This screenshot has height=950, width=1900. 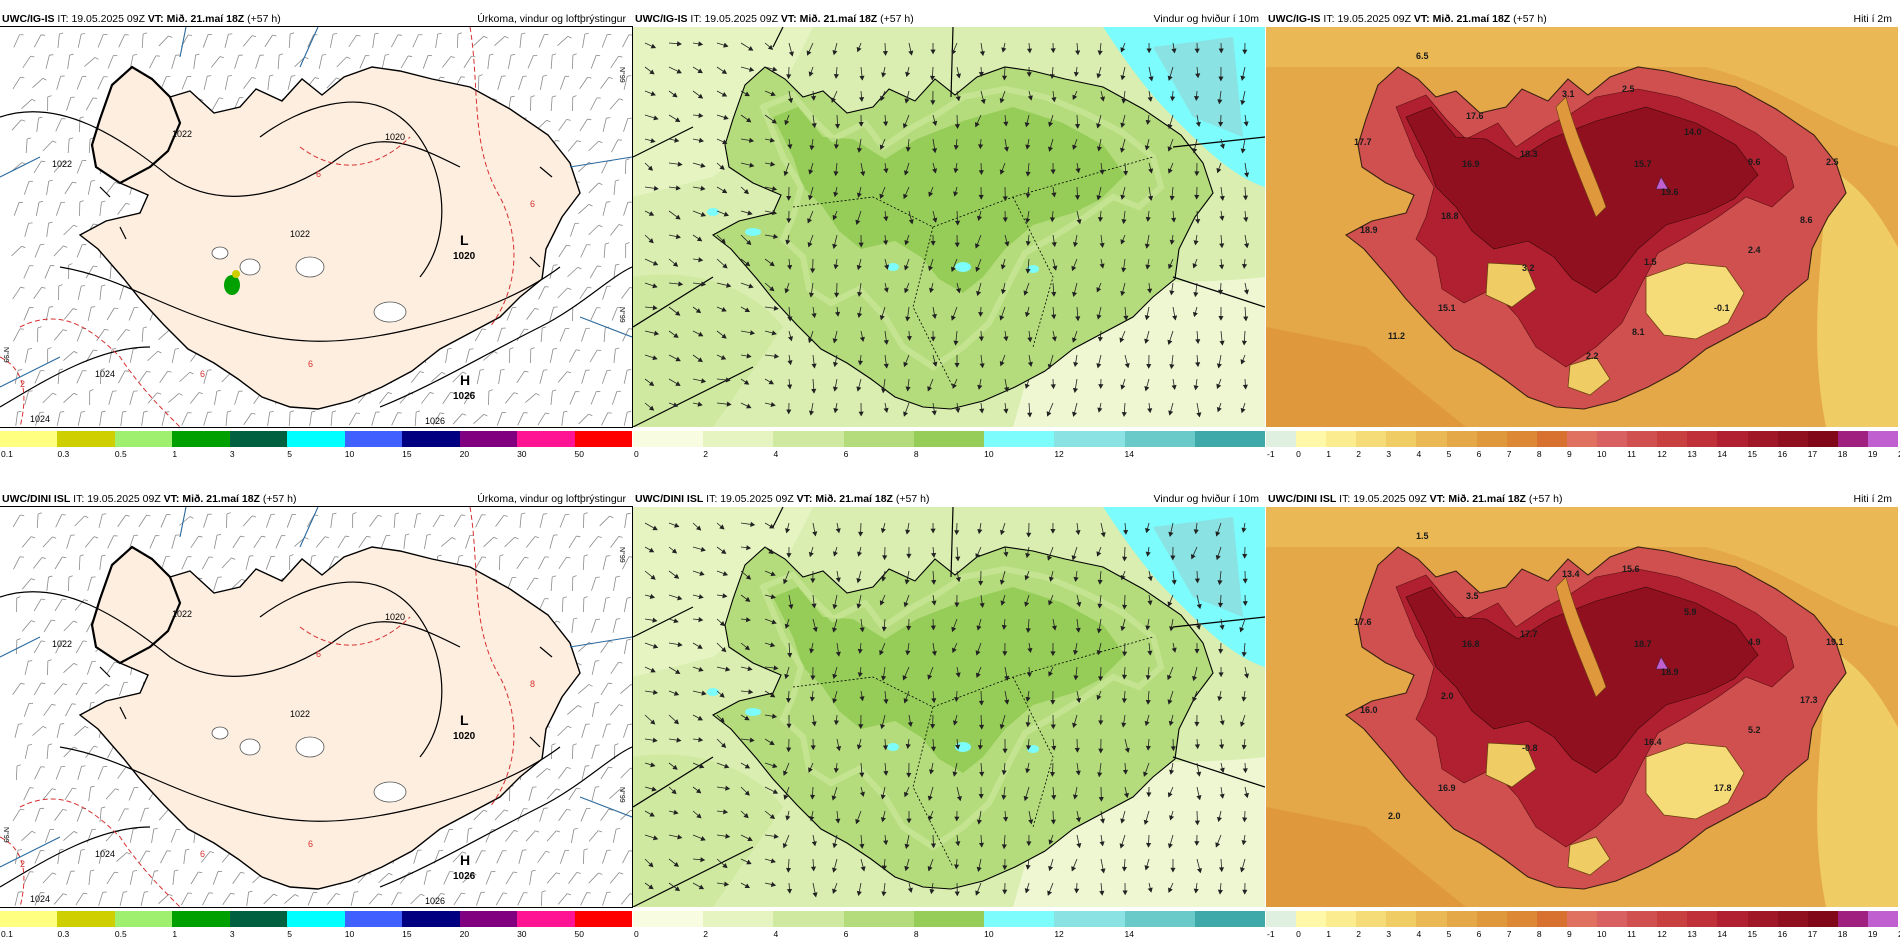 I want to click on colorbar-tick-label: 15, so click(x=1752, y=454).